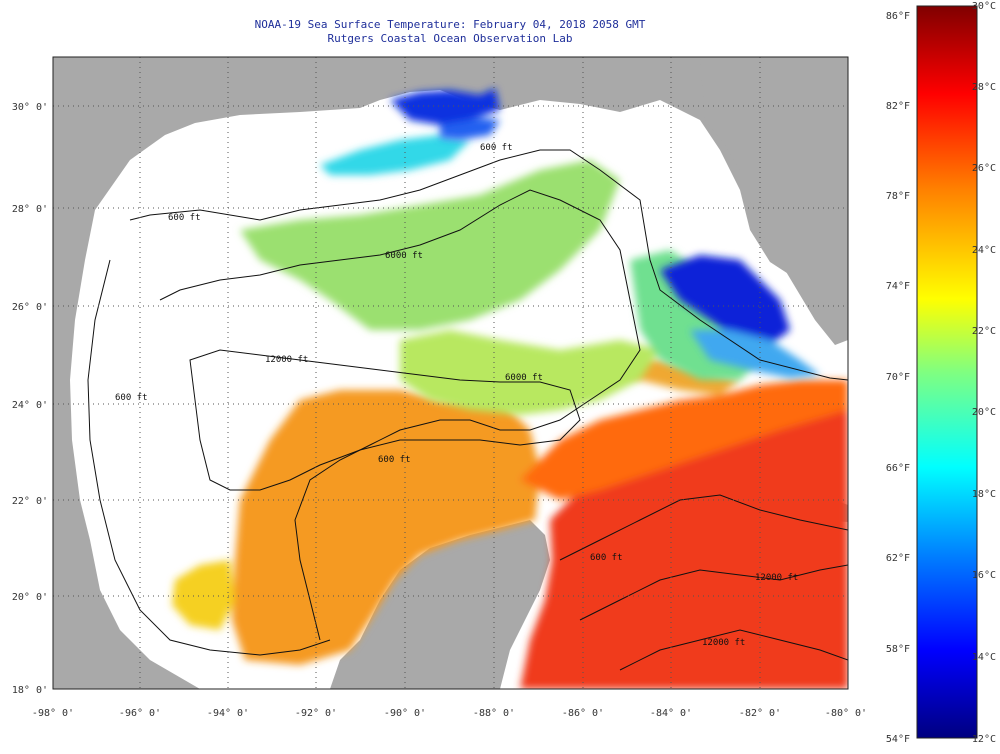 Image resolution: width=1000 pixels, height=754 pixels. I want to click on map-subtitle: Rutgers Coastal Ocean Observation Lab, so click(450, 38).